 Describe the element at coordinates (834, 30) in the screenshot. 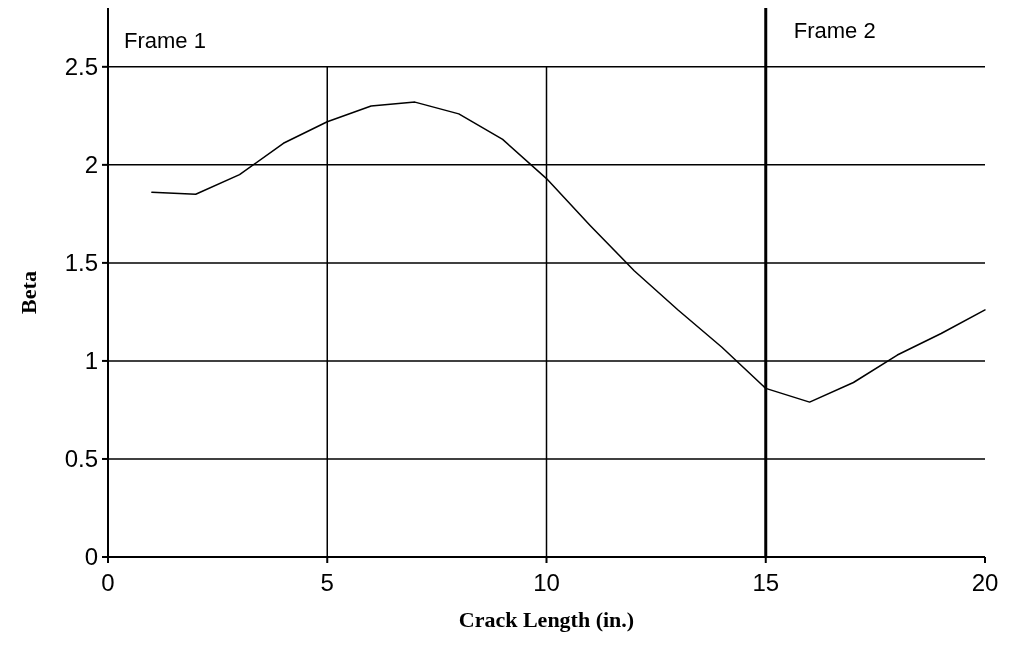

I see `ref-line-label: Frame 2` at that location.